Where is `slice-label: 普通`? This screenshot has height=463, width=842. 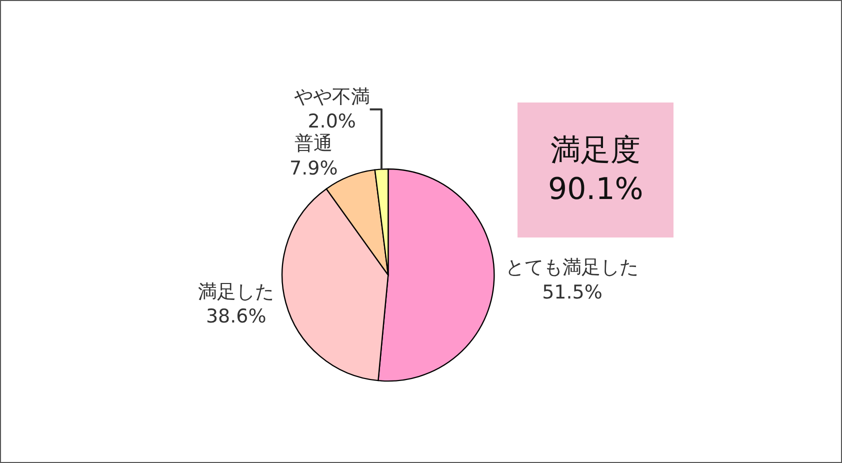
slice-label: 普通 is located at coordinates (313, 143).